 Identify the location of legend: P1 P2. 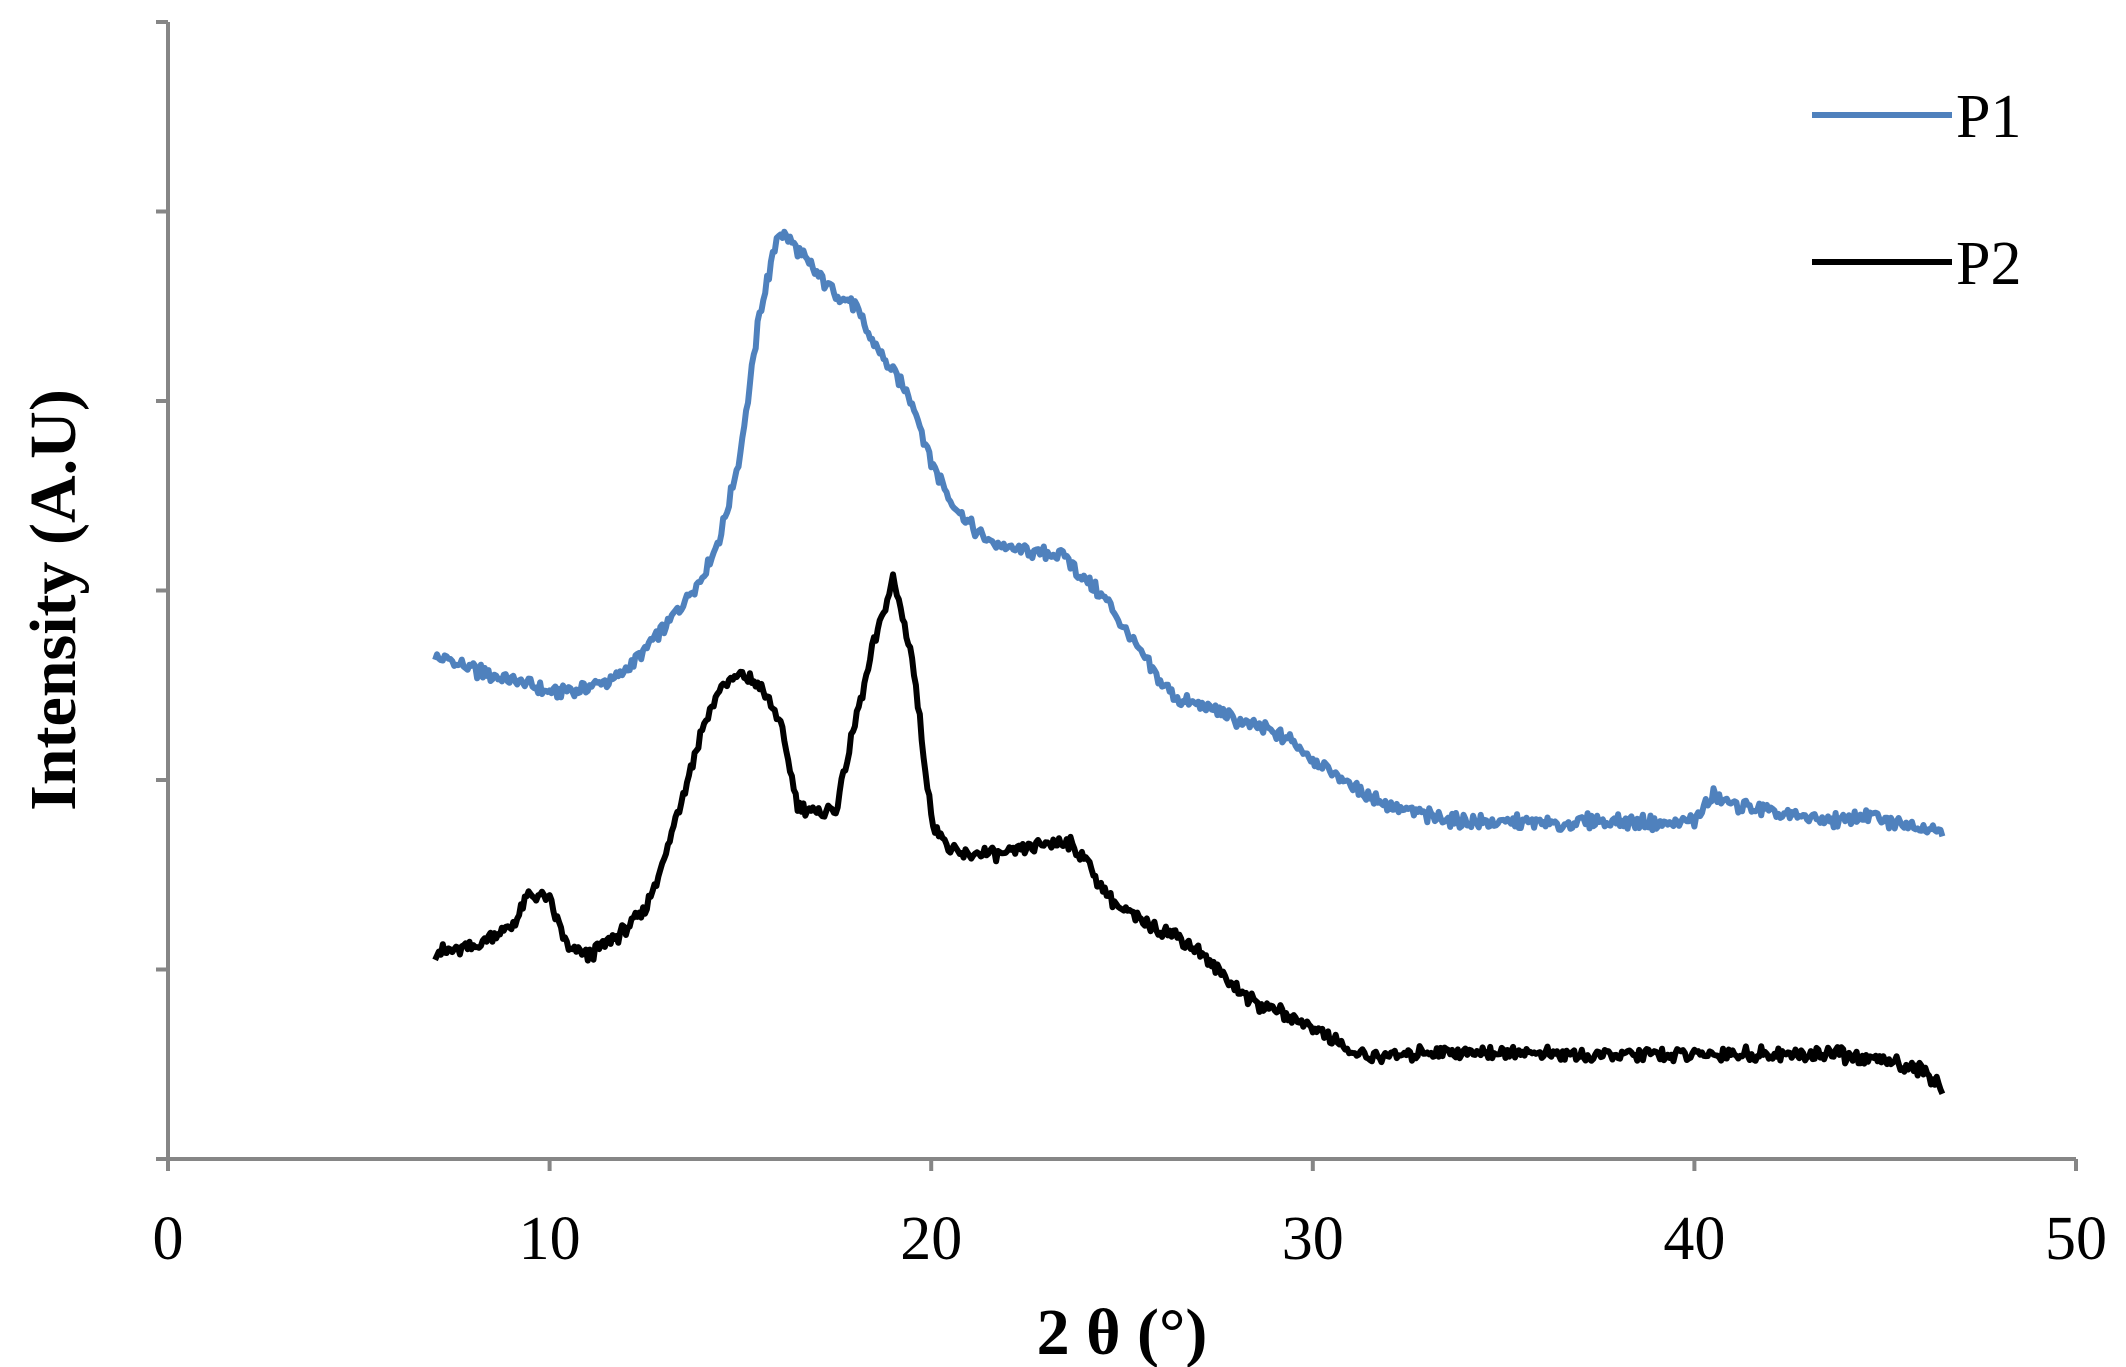
(1916, 190).